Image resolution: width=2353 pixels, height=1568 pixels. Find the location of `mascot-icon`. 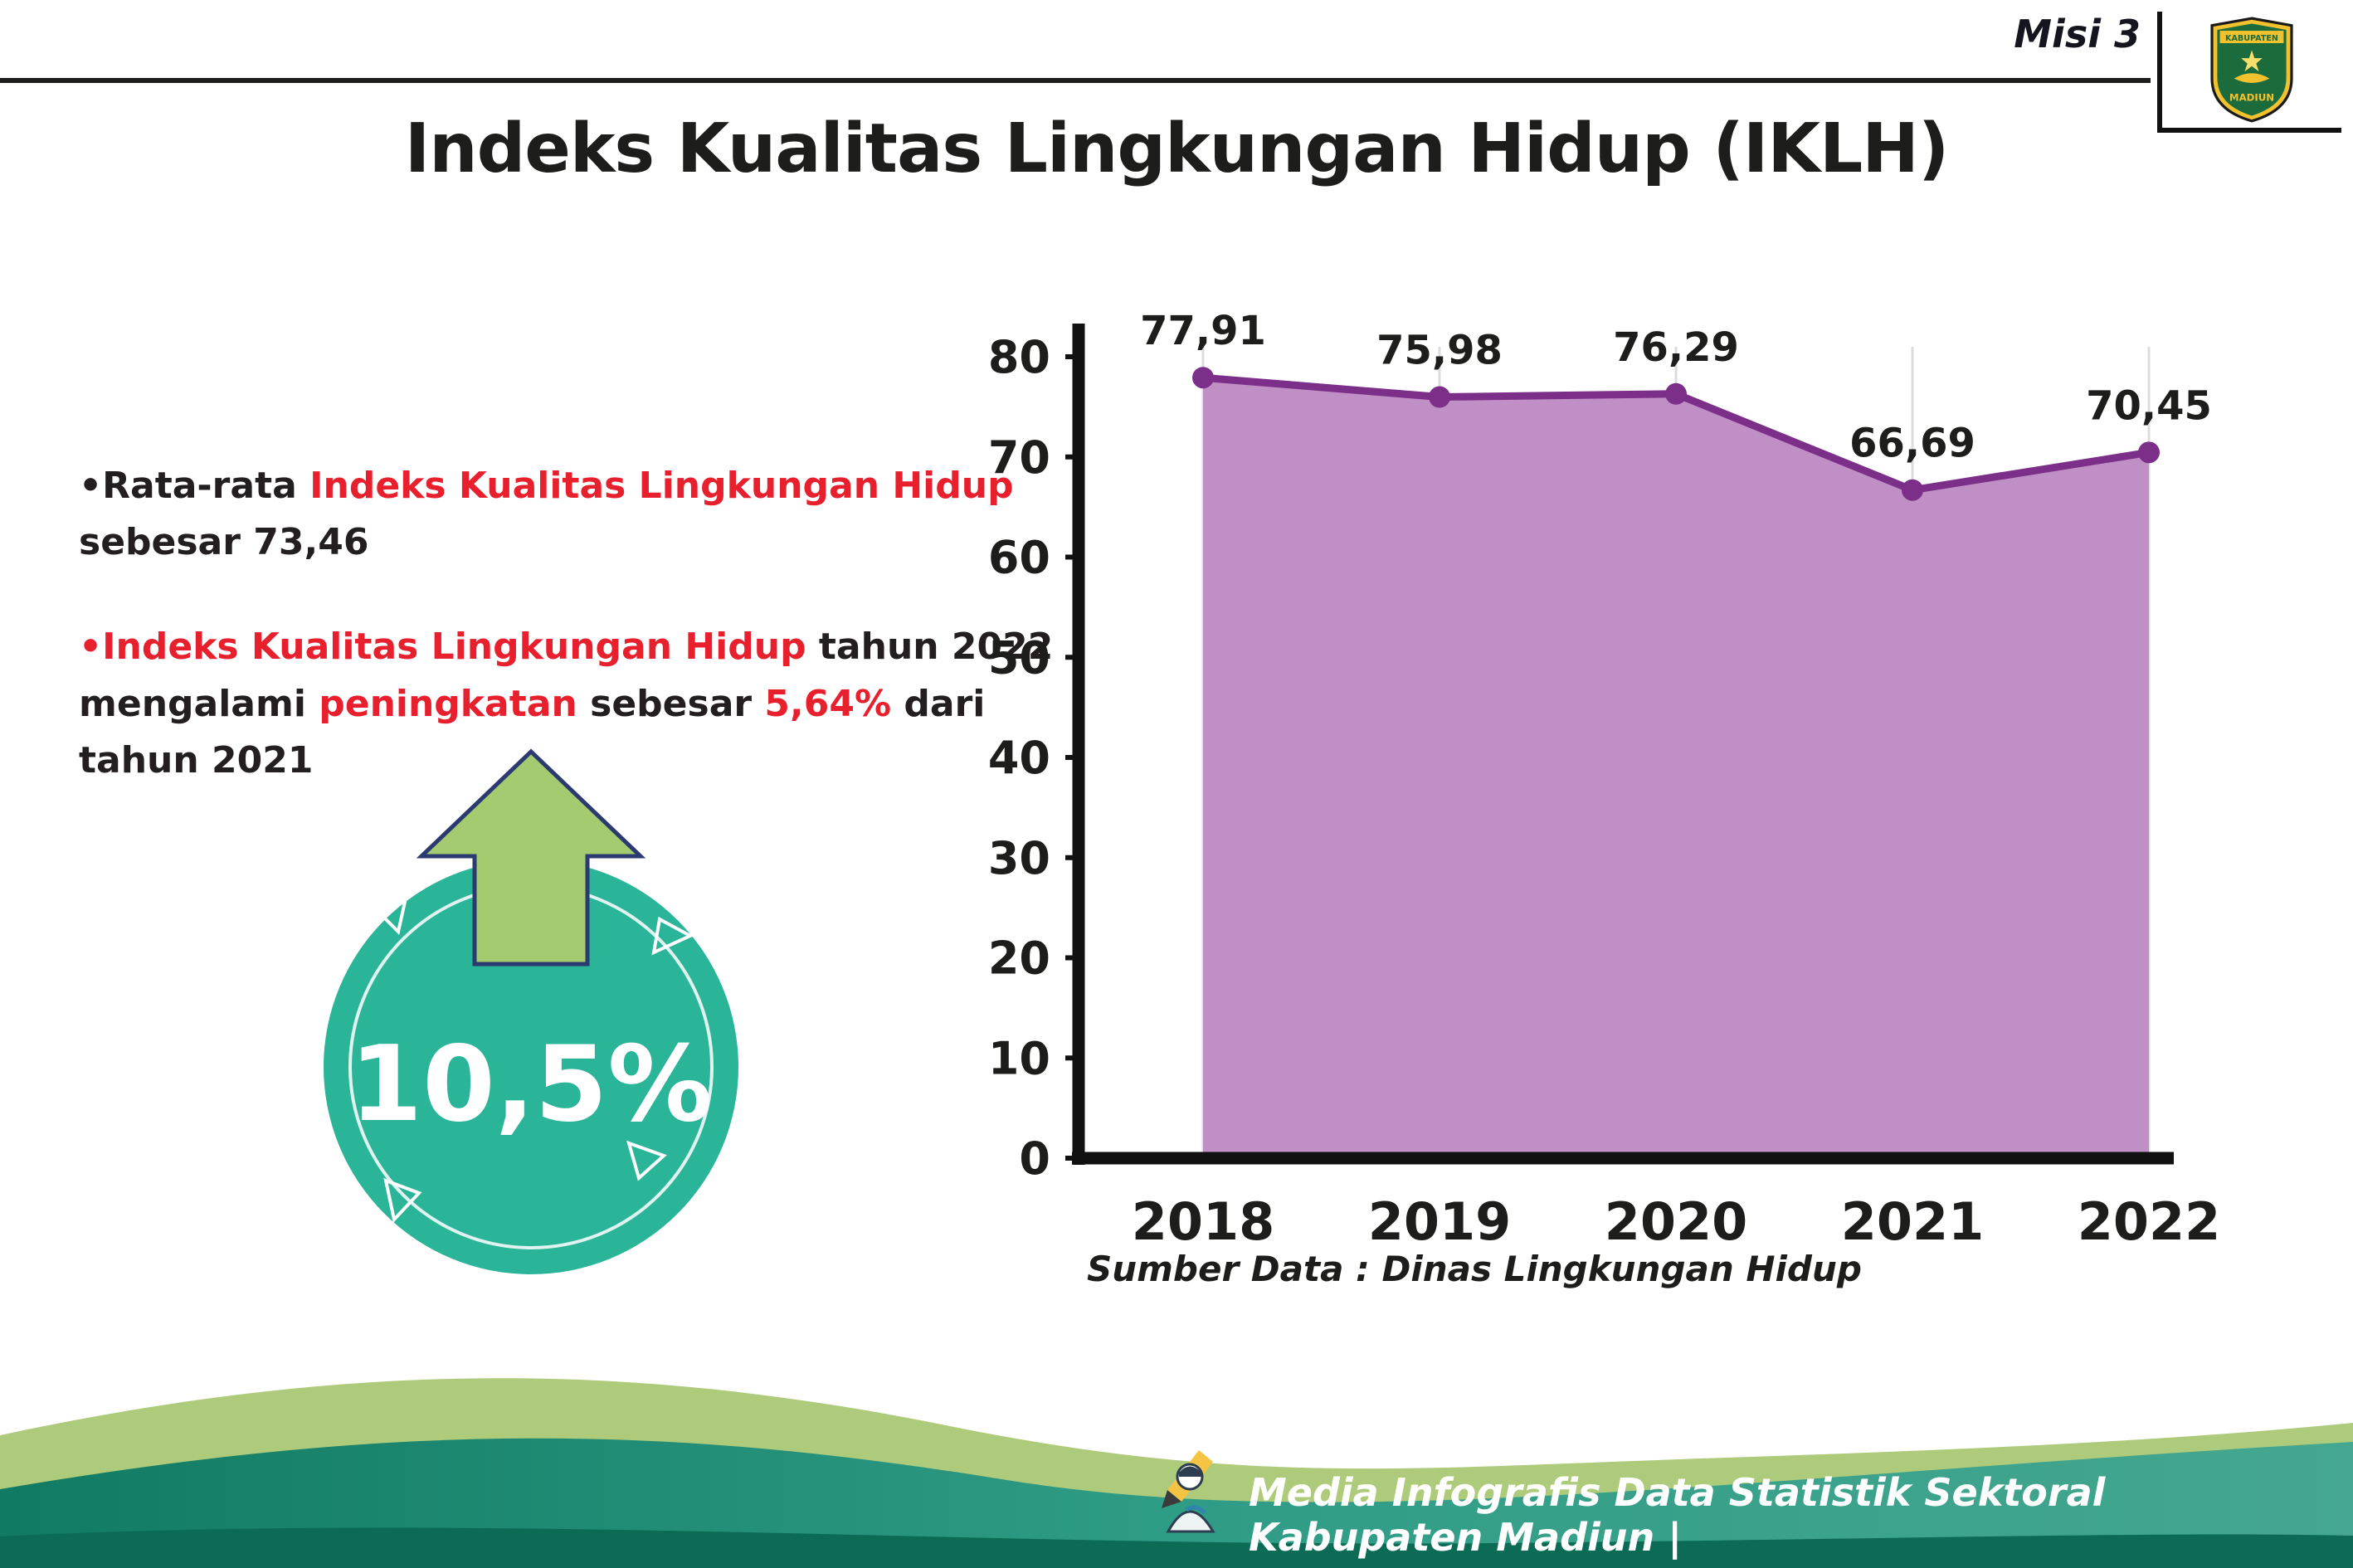

mascot-icon is located at coordinates (1188, 1491).